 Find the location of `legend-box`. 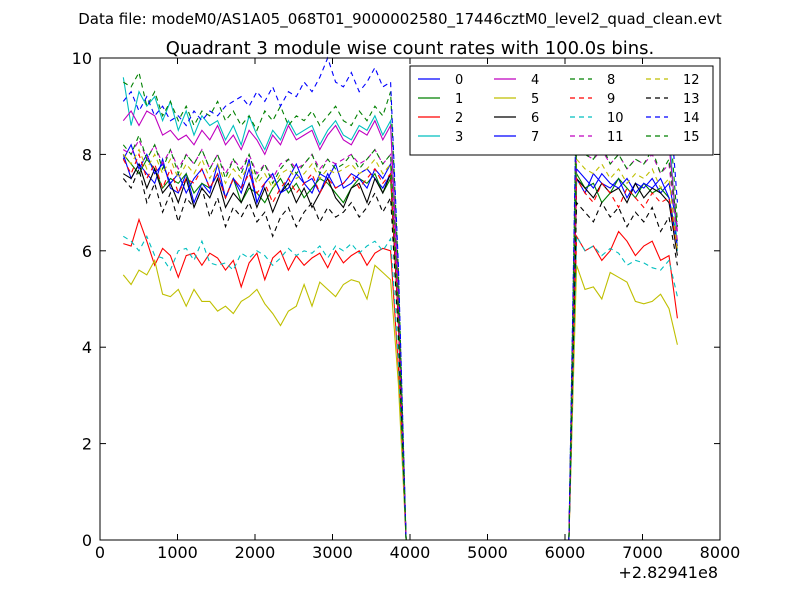

legend-box is located at coordinates (561, 110).